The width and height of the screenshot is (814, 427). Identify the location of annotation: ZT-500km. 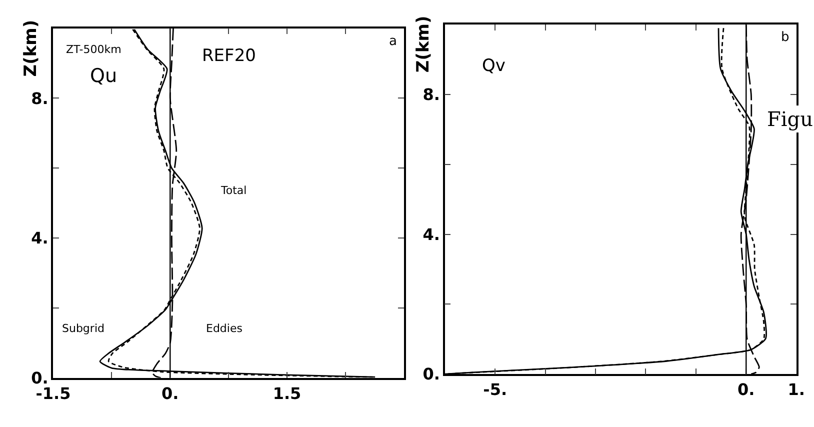
(94, 49).